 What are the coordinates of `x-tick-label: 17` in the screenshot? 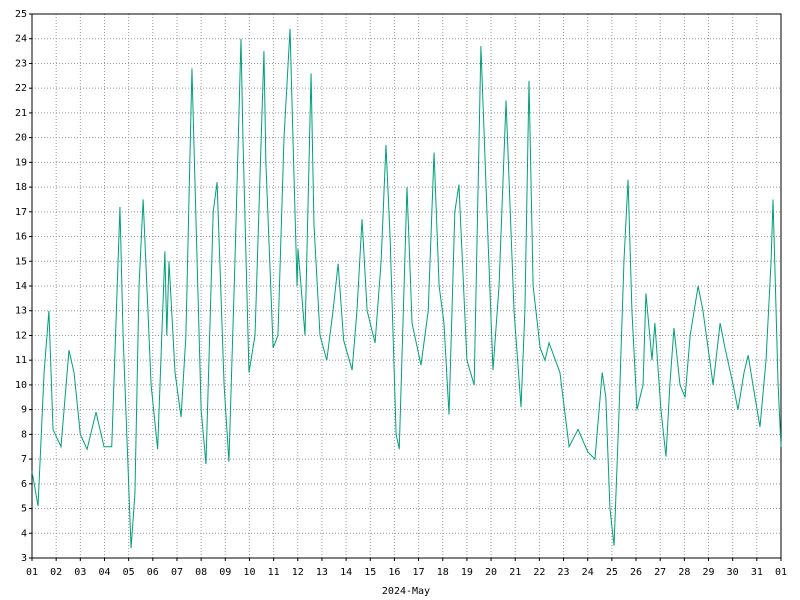 It's located at (419, 572).